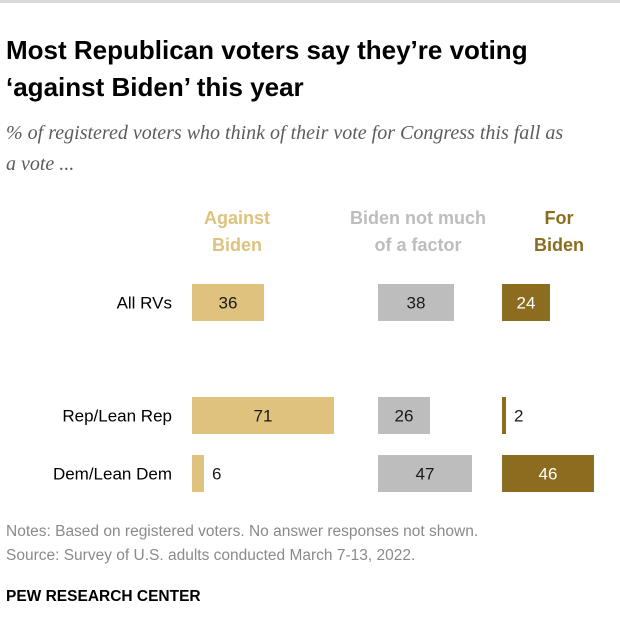 This screenshot has width=620, height=644. I want to click on column-header-against-biden-line-2: Biden, so click(237, 245).